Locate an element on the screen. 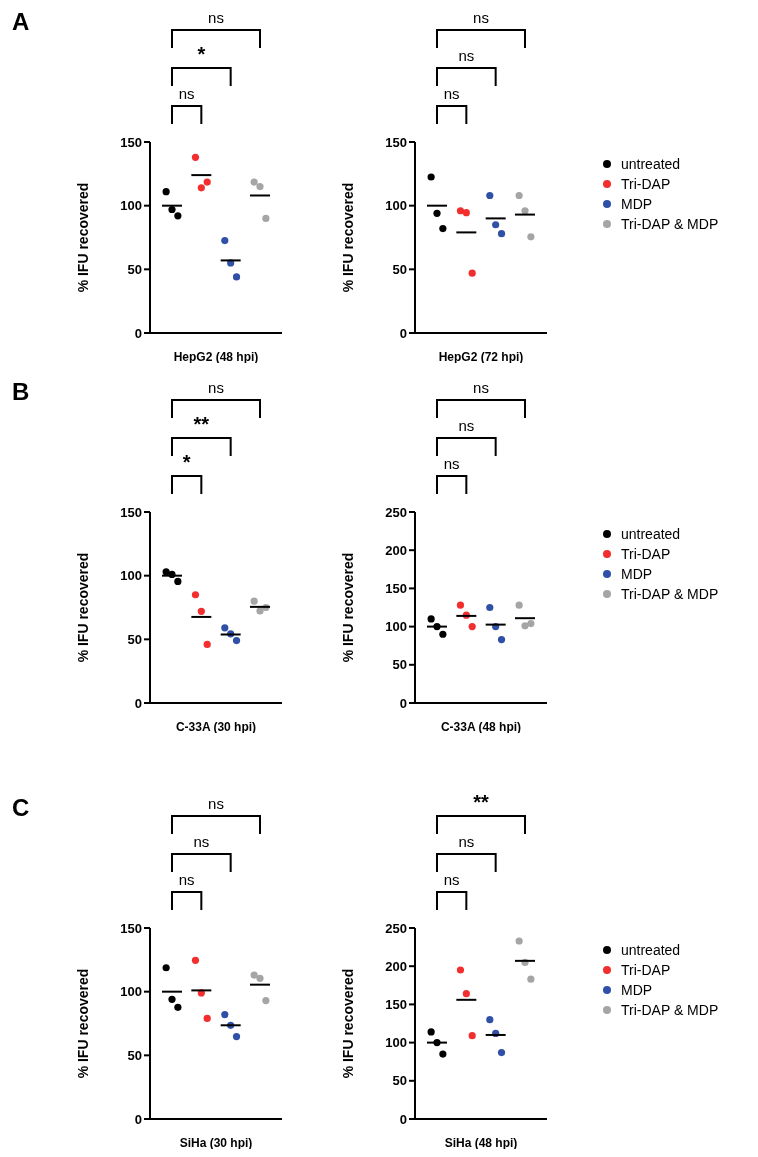 This screenshot has height=1157, width=758. chart-title: B is located at coordinates (21, 392).